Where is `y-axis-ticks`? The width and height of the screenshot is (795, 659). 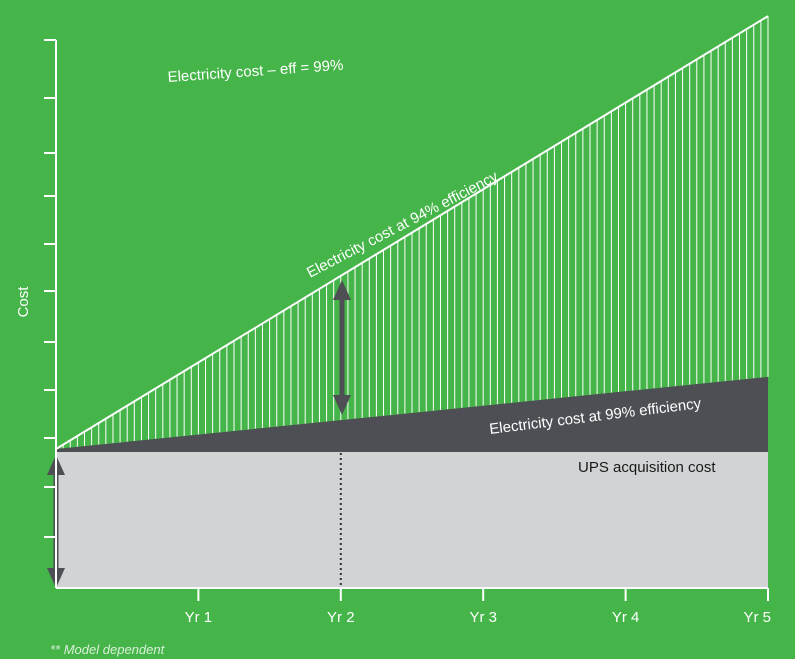
y-axis-ticks is located at coordinates (50, 288).